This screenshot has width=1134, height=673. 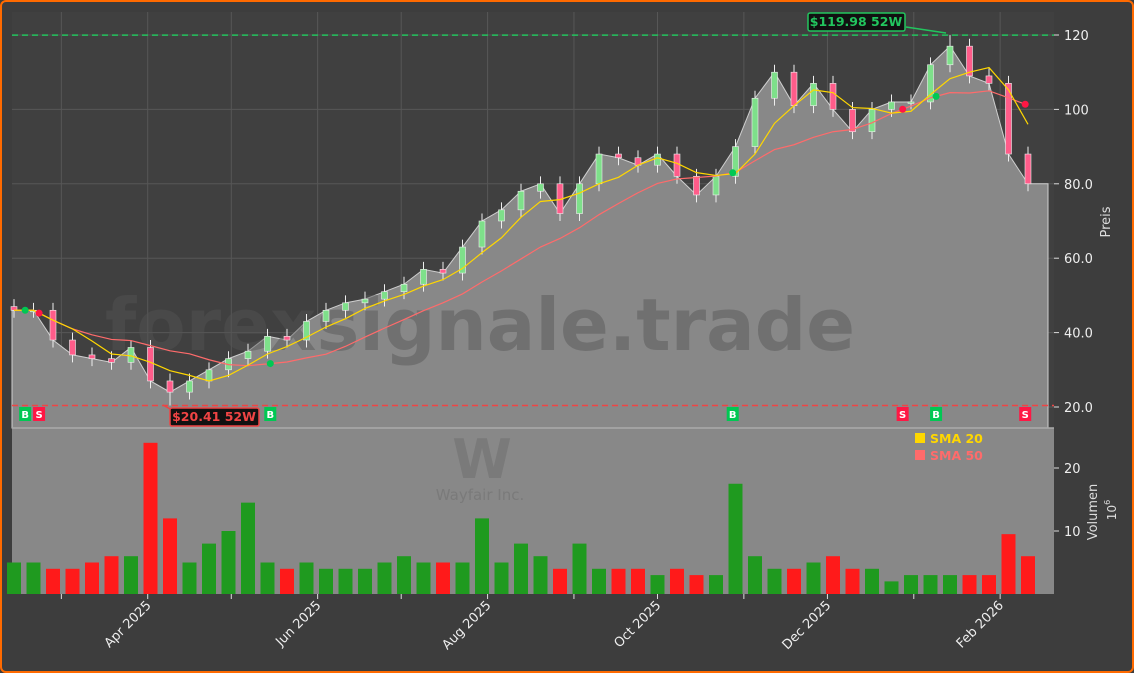 I want to click on low-52w-label: $20.41 52W, so click(x=214, y=416).